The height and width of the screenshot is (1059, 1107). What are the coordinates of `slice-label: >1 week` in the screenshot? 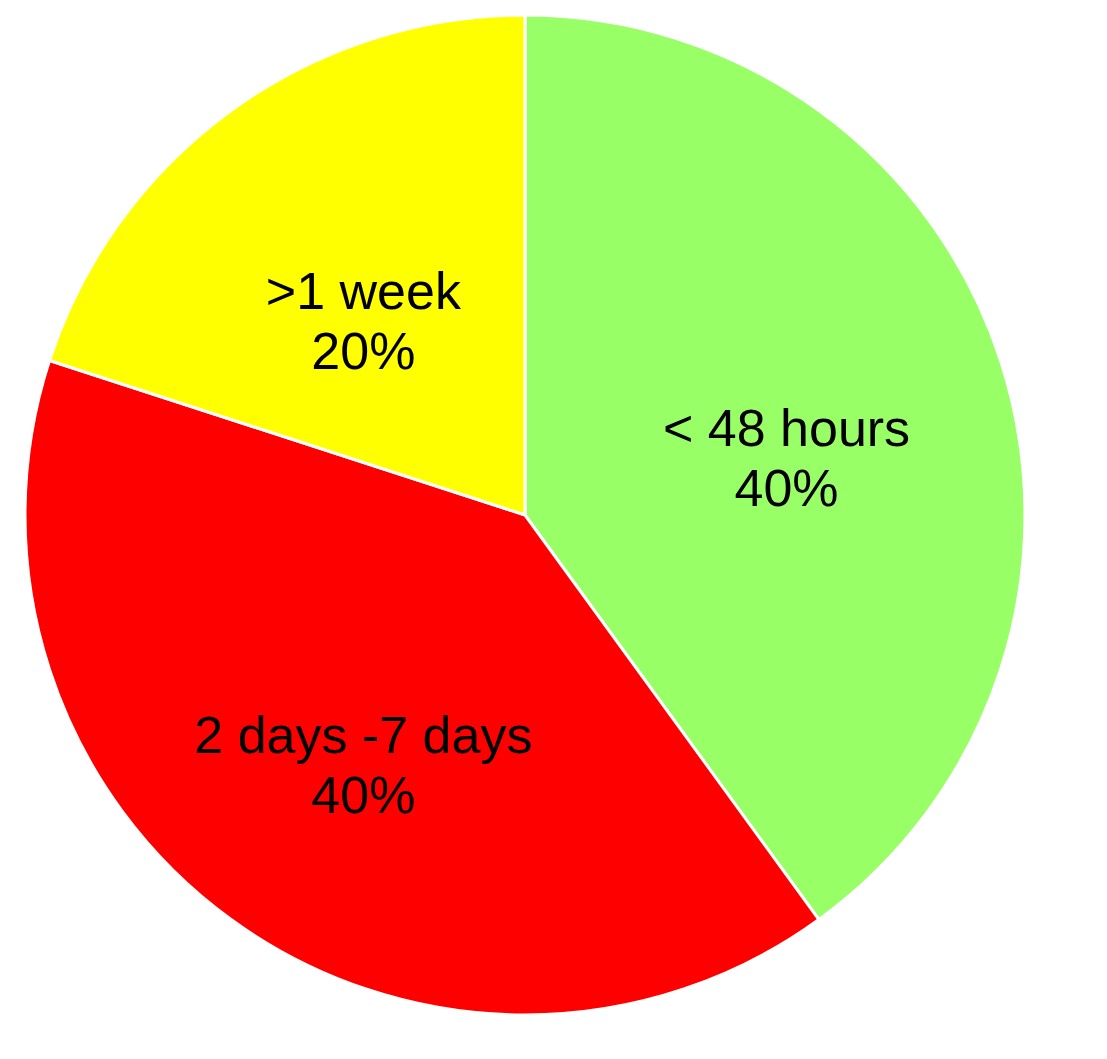 It's located at (363, 290).